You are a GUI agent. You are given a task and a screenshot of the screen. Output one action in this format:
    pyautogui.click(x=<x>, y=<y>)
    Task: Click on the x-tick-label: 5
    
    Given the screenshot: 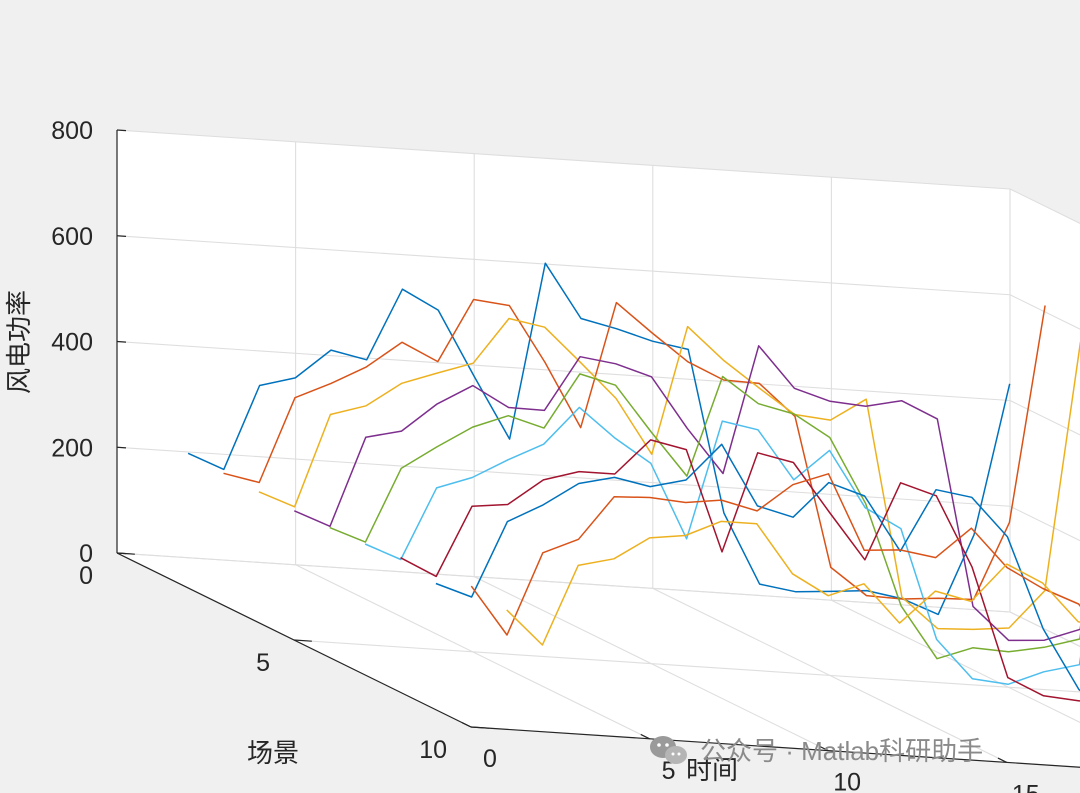 What is the action you would take?
    pyautogui.click(x=669, y=771)
    